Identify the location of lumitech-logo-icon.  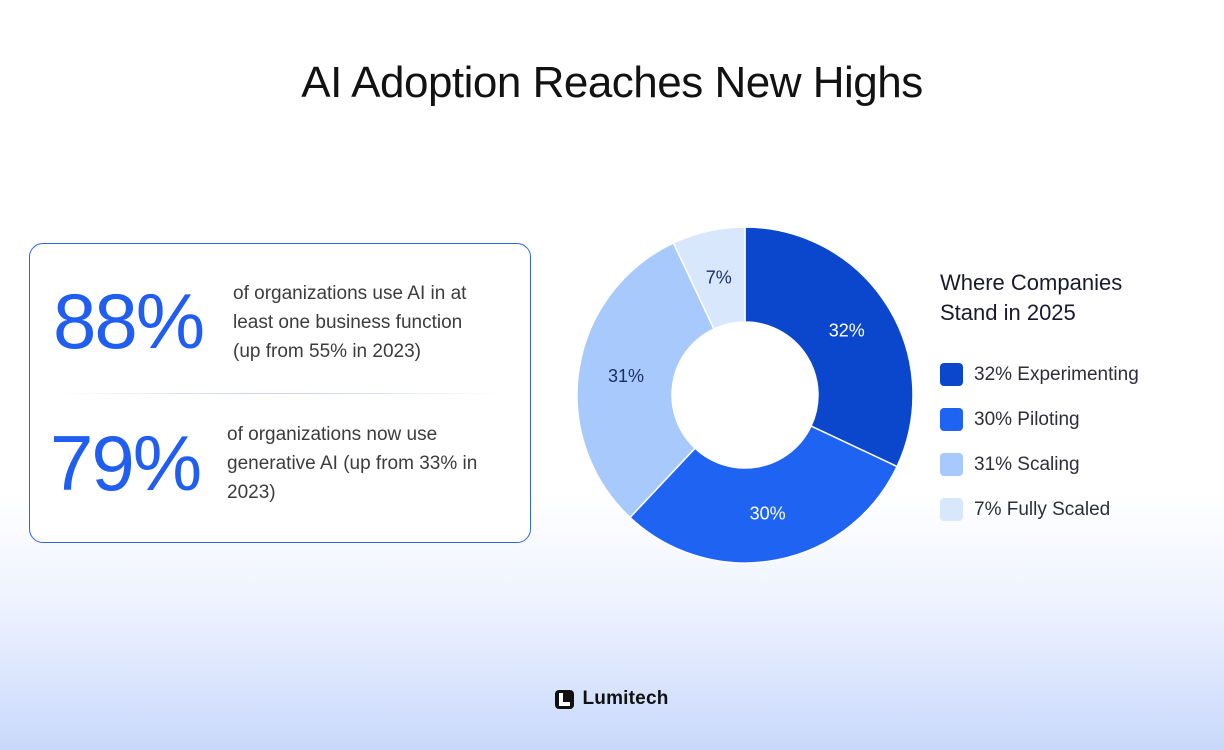
(565, 699).